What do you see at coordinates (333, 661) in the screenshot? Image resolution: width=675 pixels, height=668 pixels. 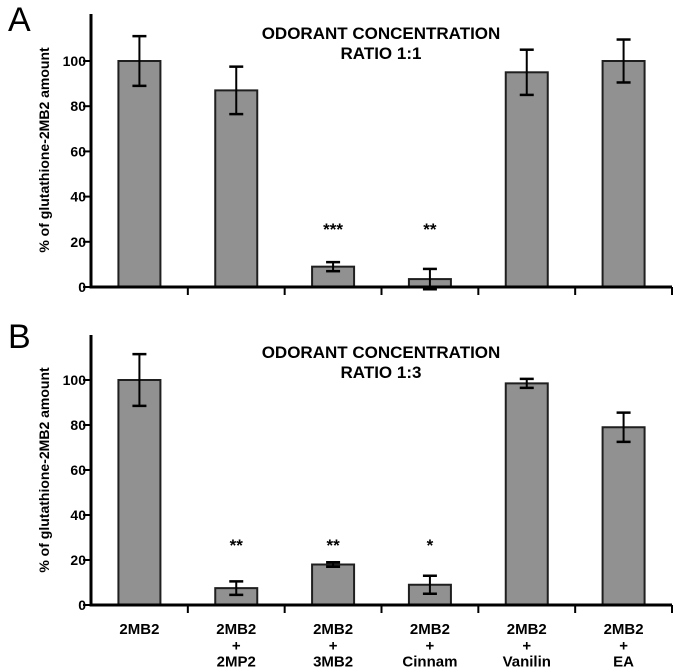 I see `x-category-label-line: 3MB2` at bounding box center [333, 661].